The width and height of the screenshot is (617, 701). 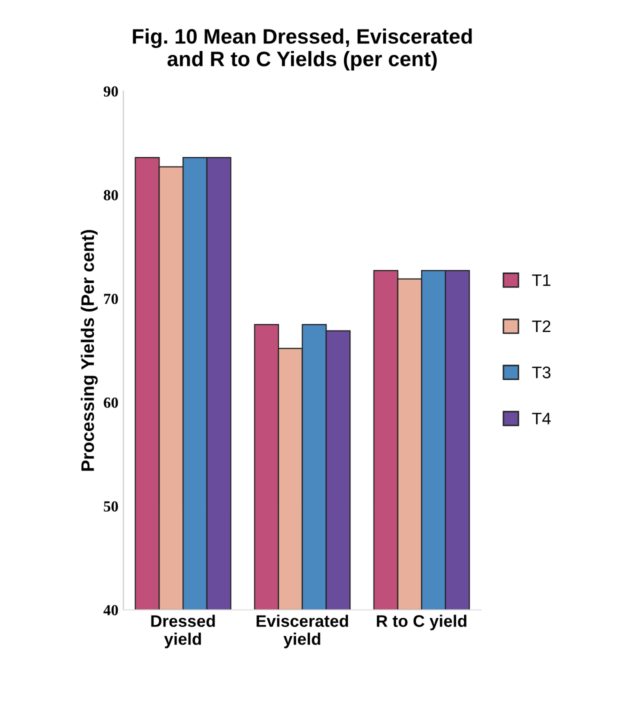 What do you see at coordinates (110, 610) in the screenshot?
I see `y-tick-label: 40` at bounding box center [110, 610].